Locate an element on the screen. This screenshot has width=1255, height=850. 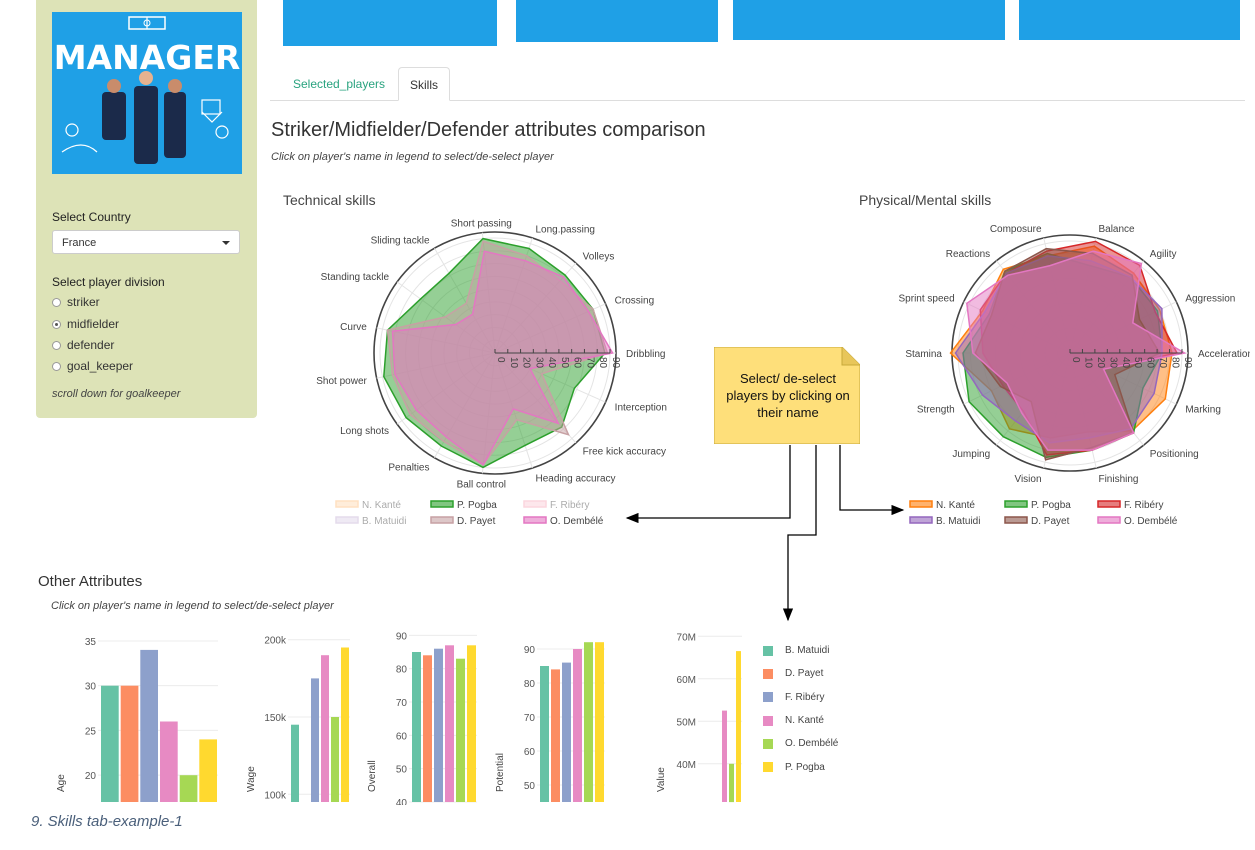
bar-legend-item: F. Ribéry is located at coordinates (800, 697).